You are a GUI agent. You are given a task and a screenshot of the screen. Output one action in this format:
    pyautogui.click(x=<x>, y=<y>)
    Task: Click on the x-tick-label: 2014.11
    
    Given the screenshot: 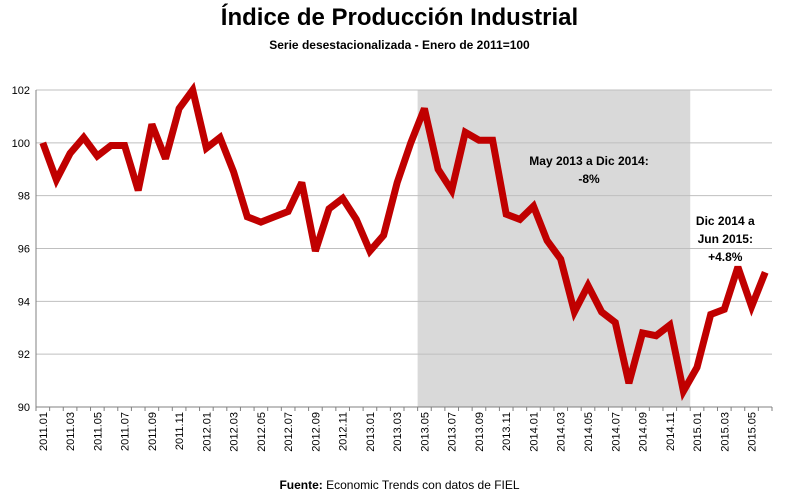 What is the action you would take?
    pyautogui.click(x=671, y=431)
    